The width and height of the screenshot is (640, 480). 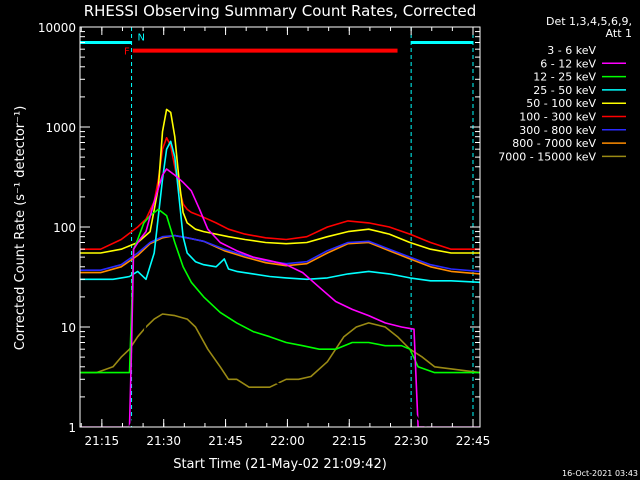 What do you see at coordinates (589, 21) in the screenshot?
I see `legend-header-0: Det 1,3,4,5,6,9,` at bounding box center [589, 21].